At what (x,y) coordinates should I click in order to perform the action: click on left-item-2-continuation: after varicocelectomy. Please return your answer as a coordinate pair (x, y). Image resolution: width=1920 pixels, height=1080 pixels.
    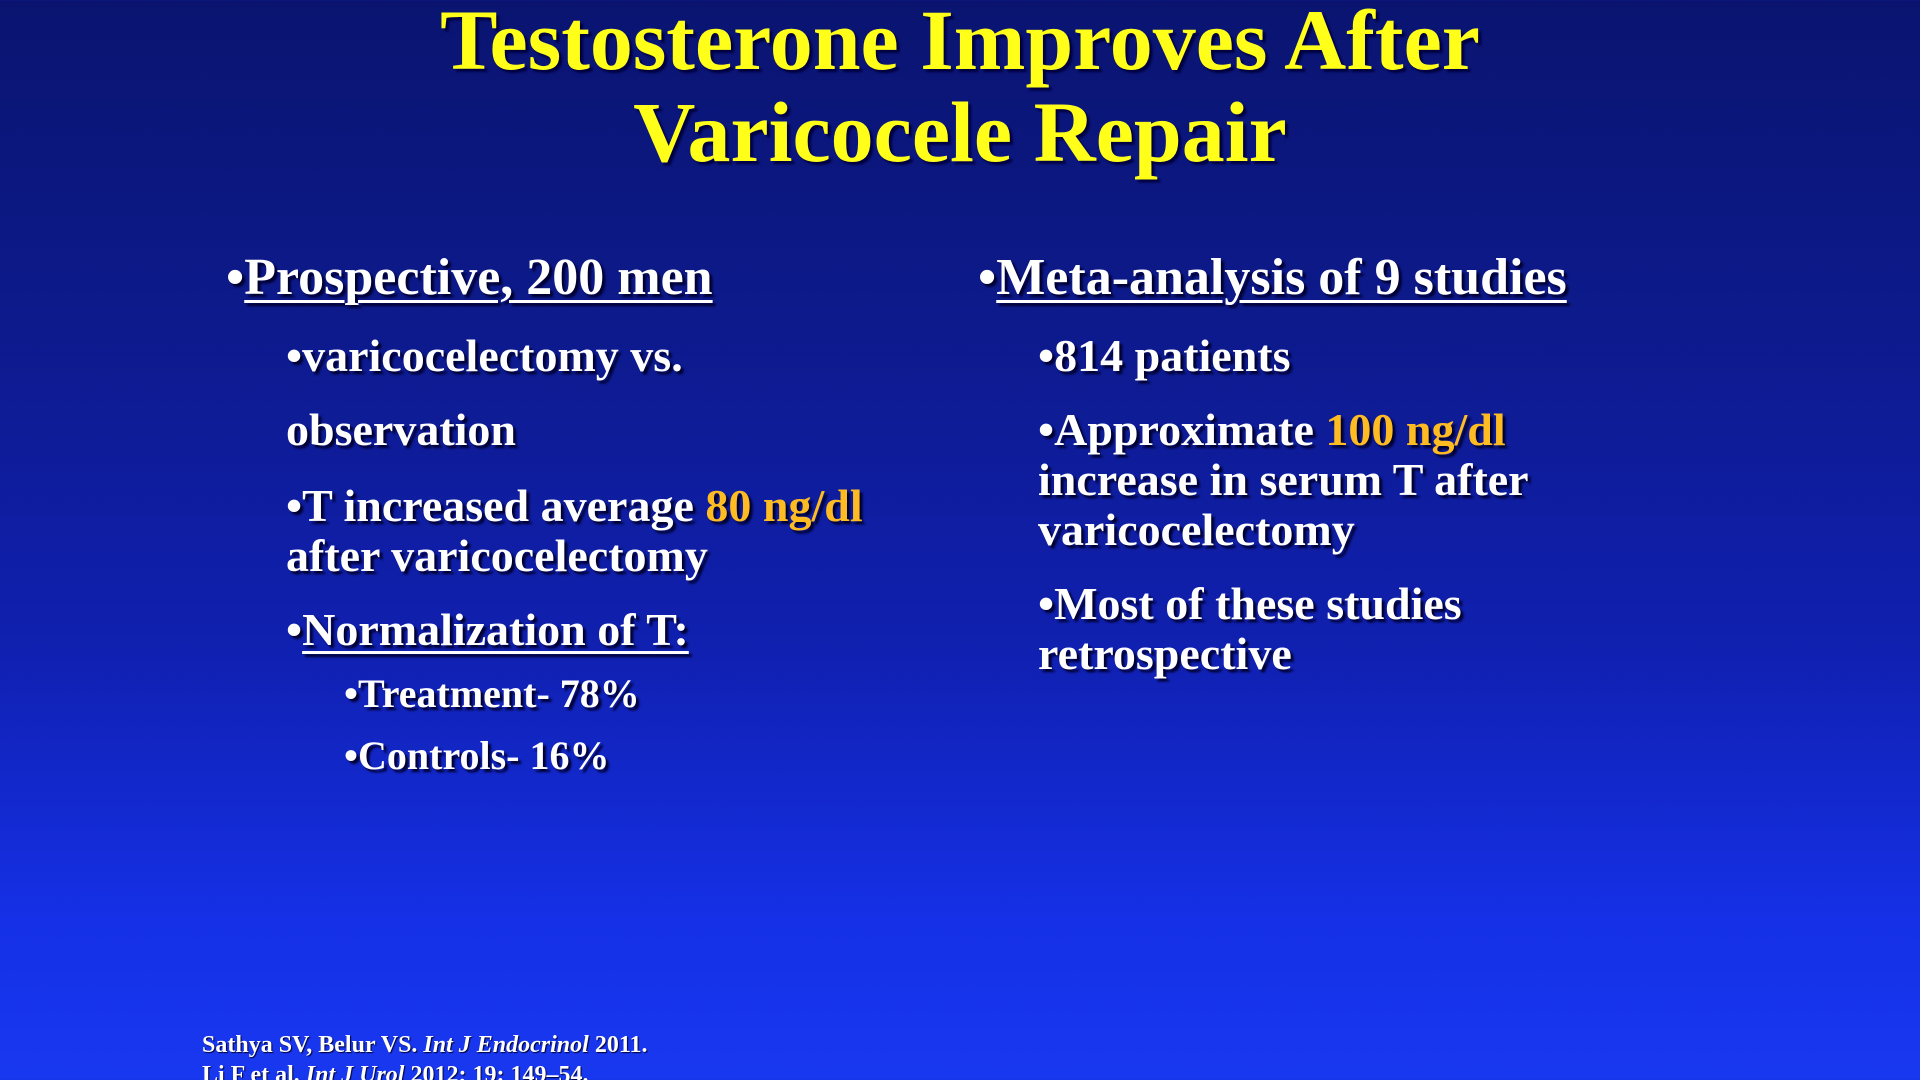
    Looking at the image, I should click on (497, 555).